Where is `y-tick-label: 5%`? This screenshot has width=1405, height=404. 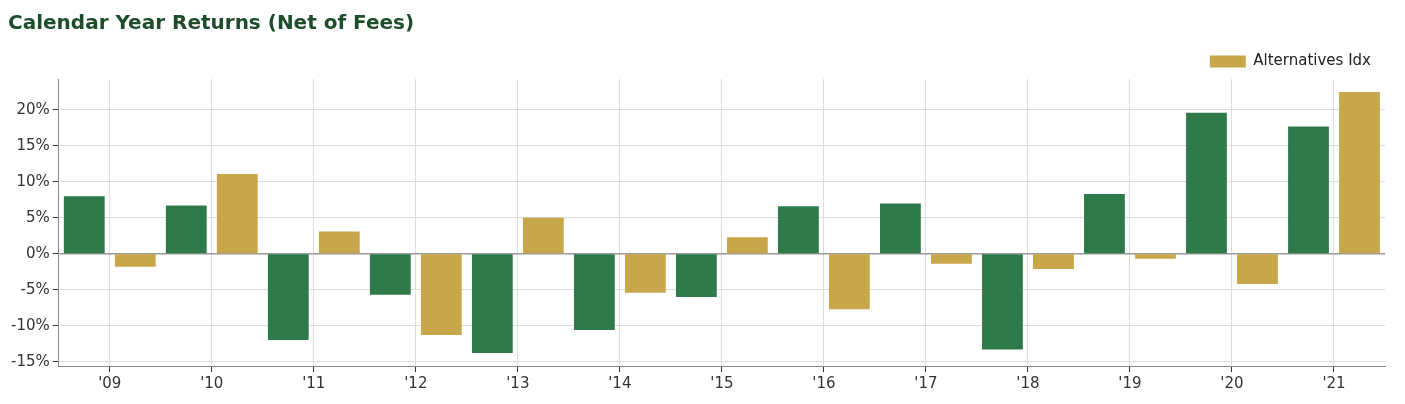 y-tick-label: 5% is located at coordinates (37, 216).